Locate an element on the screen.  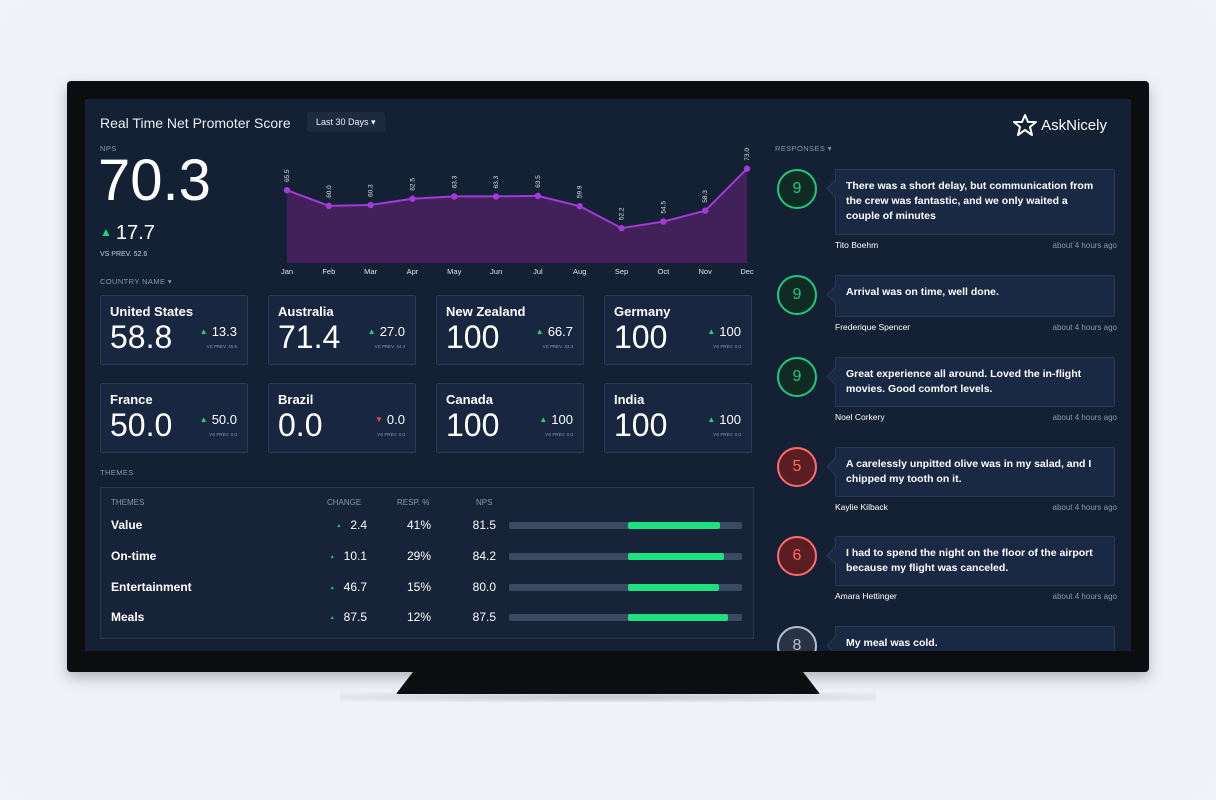
respondent-name: Tito Boehm is located at coordinates (857, 245).